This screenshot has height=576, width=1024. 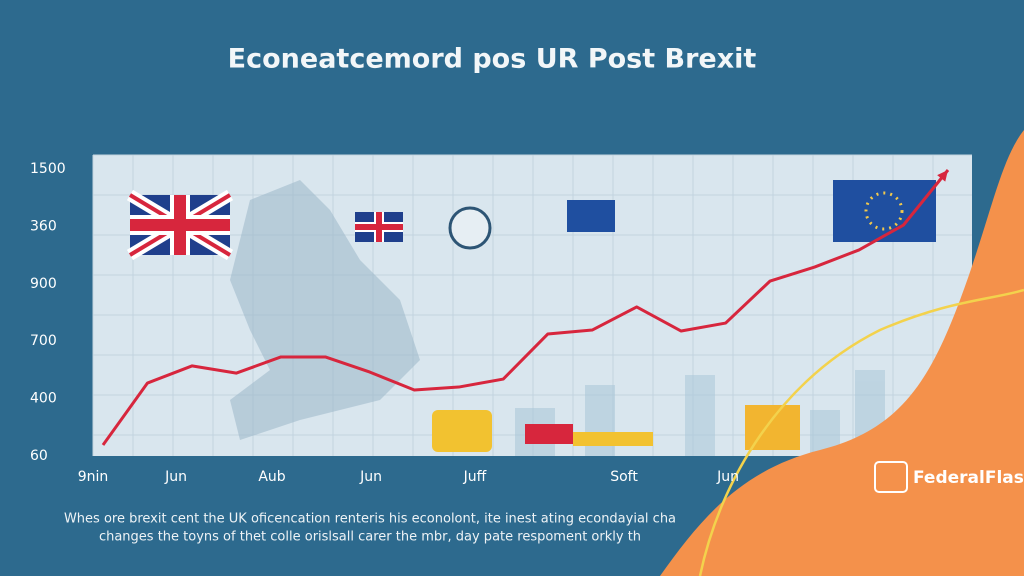 What do you see at coordinates (325, 310) in the screenshot?
I see `uk-map` at bounding box center [325, 310].